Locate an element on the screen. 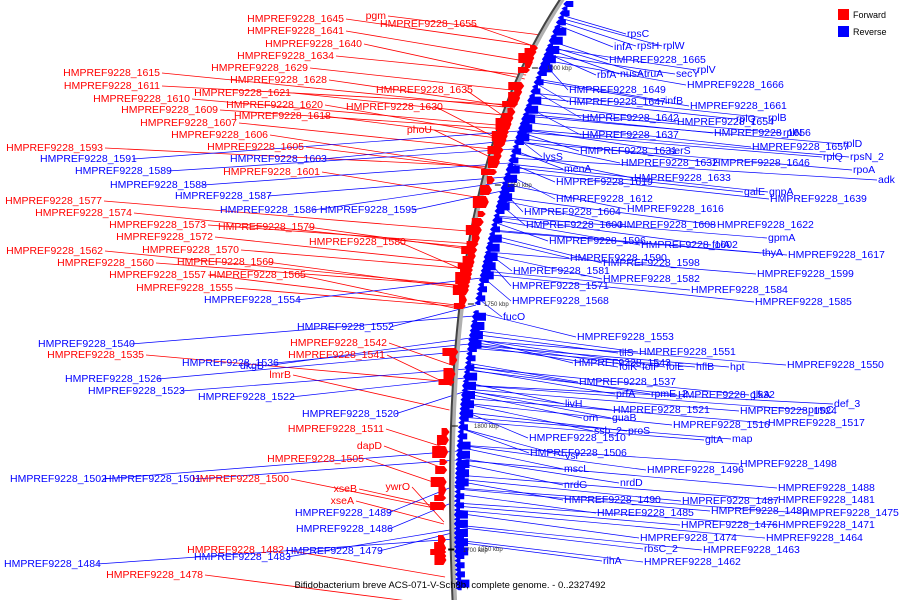 The width and height of the screenshot is (900, 600). reverse-gene-label: serS is located at coordinates (680, 151).